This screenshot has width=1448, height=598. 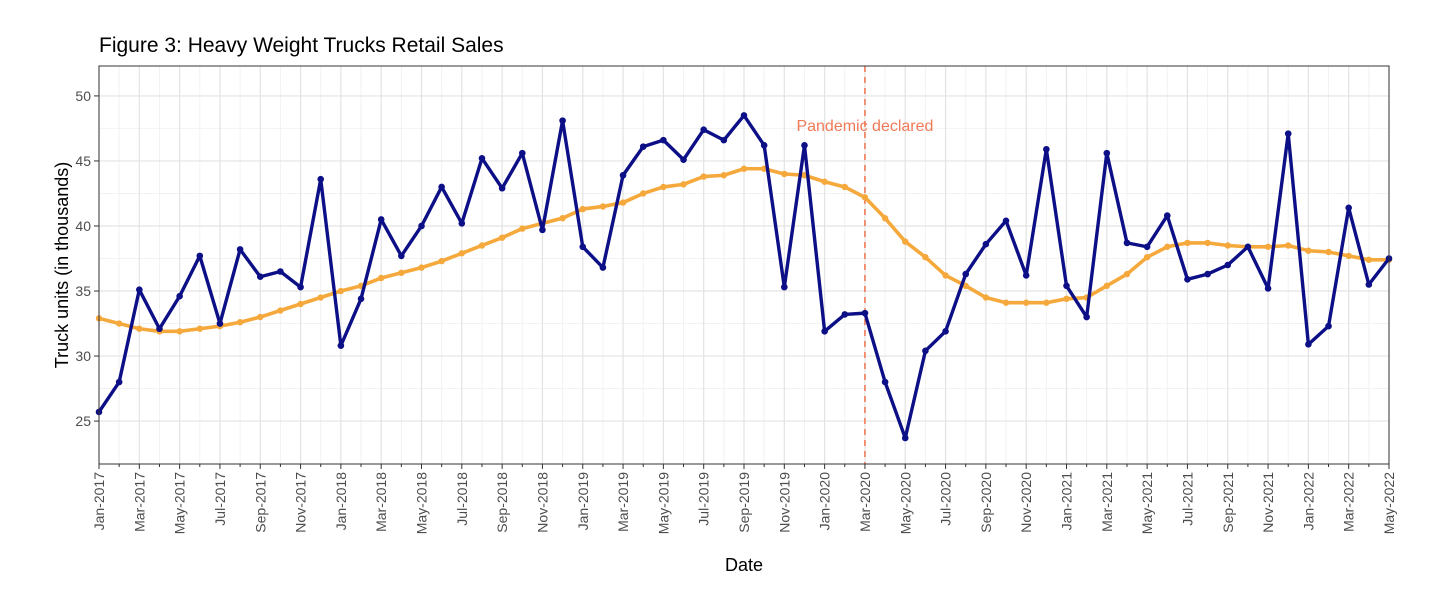 I want to click on x-tick-label: Sep-2020, so click(x=986, y=502).